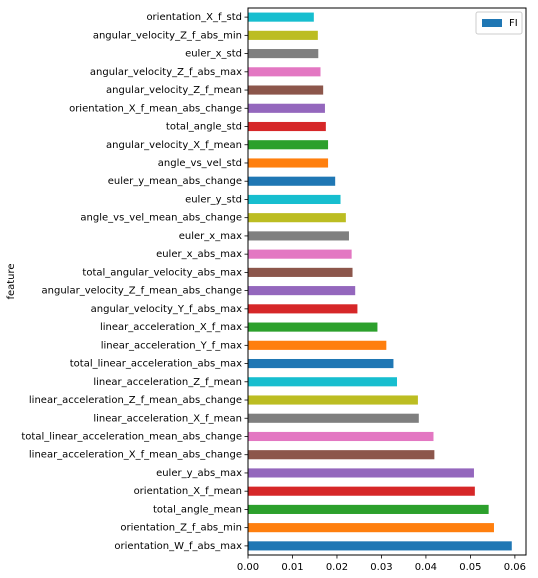  What do you see at coordinates (294, 199) in the screenshot?
I see `bar-euler_y_std` at bounding box center [294, 199].